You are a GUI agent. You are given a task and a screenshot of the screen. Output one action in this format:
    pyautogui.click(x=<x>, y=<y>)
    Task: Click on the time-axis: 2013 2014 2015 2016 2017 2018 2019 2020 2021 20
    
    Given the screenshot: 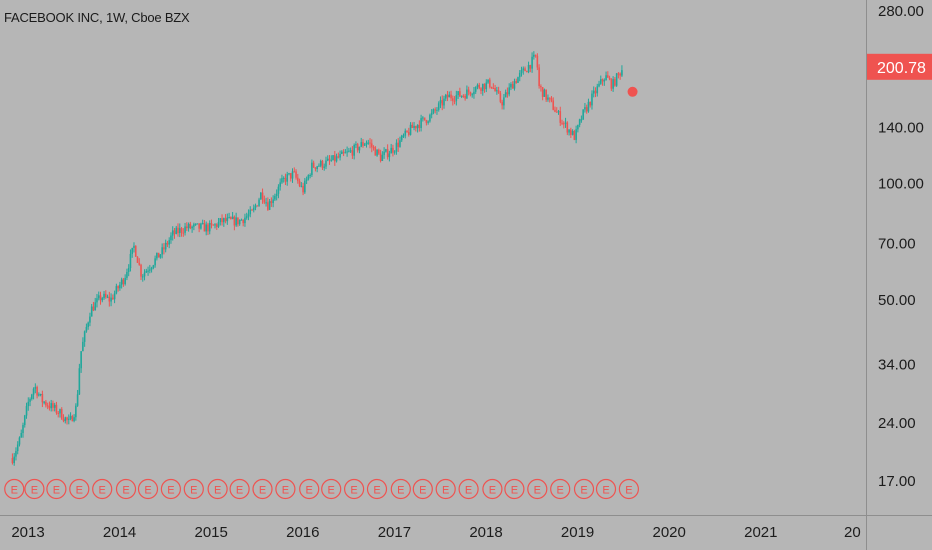 What is the action you would take?
    pyautogui.click(x=435, y=532)
    